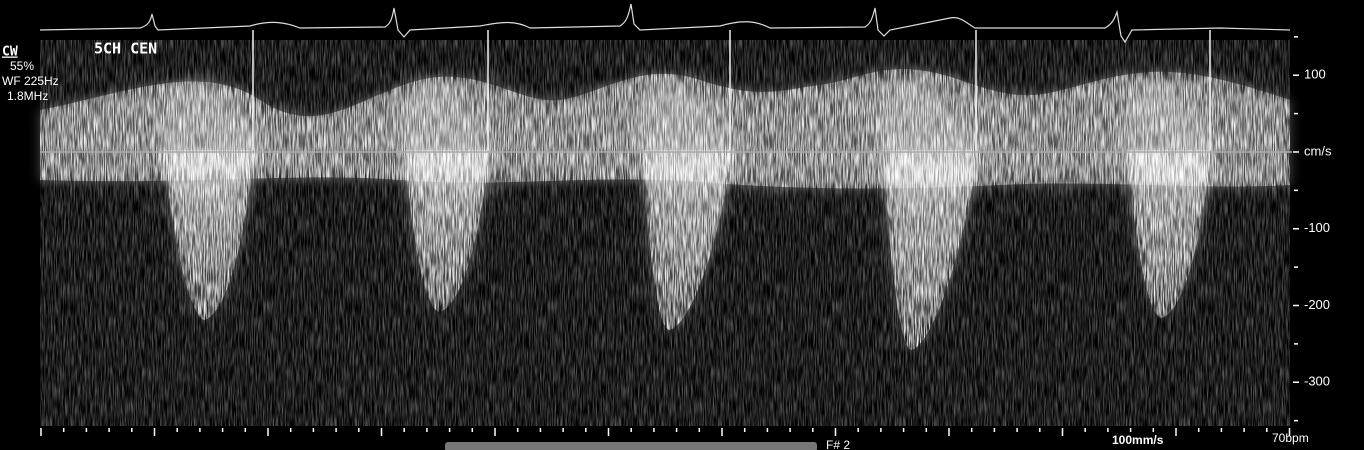 The height and width of the screenshot is (450, 1364). I want to click on tick-label: 100, so click(1315, 74).